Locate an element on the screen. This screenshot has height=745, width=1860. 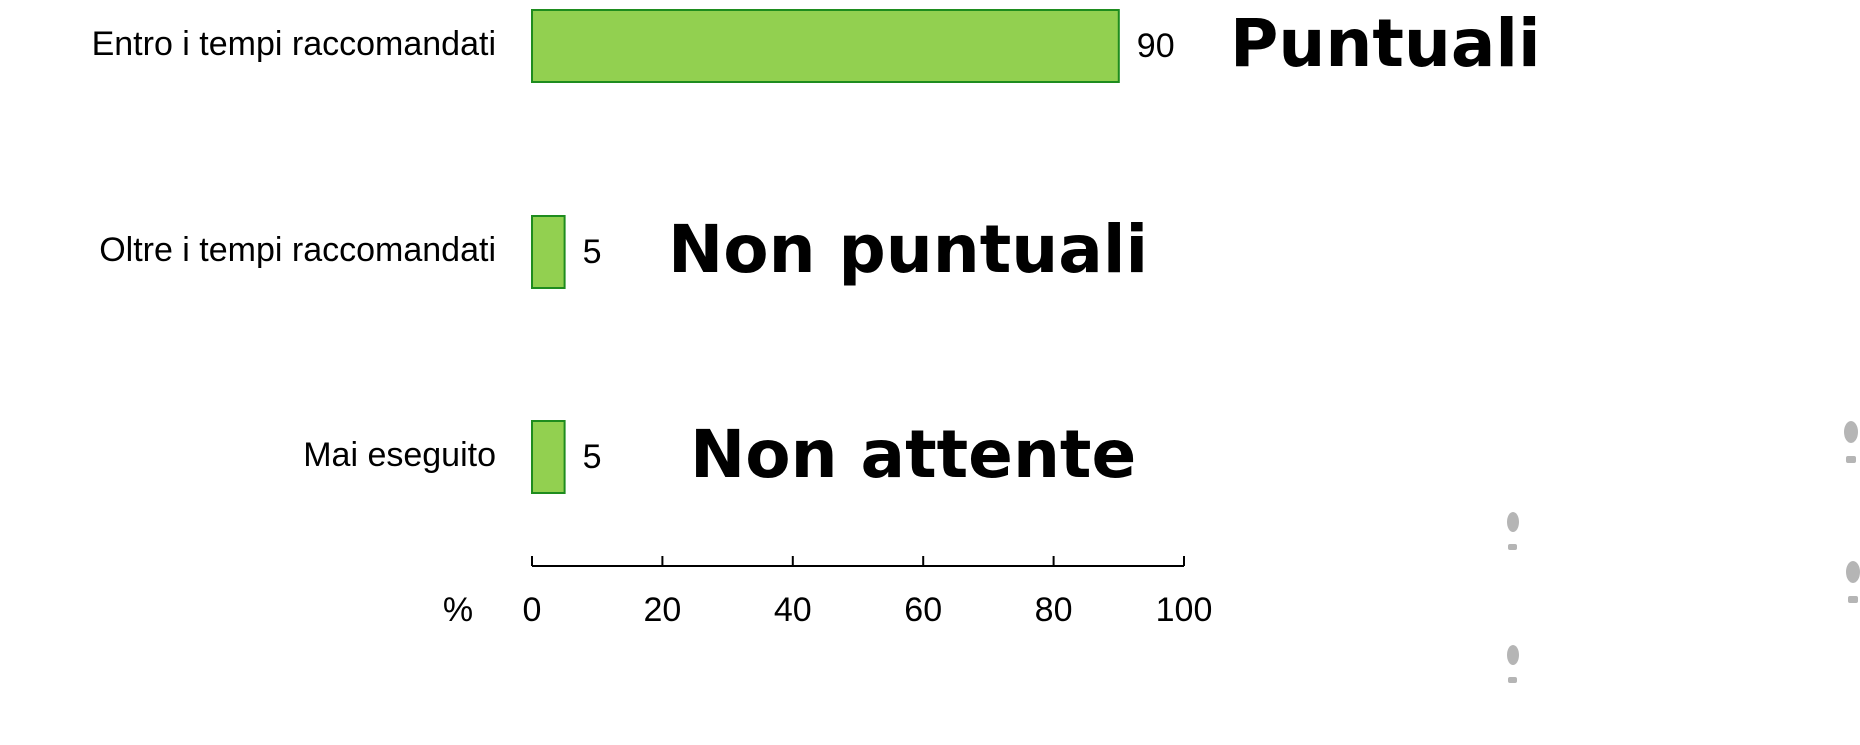
x-tick-label: 80 is located at coordinates (1054, 610).